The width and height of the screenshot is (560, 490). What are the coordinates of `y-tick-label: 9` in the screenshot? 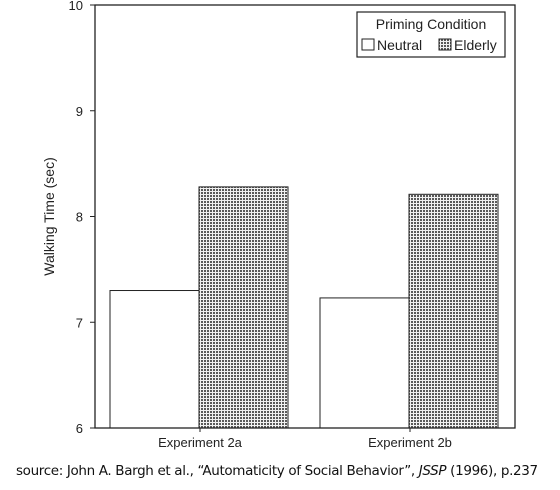 It's located at (79, 111).